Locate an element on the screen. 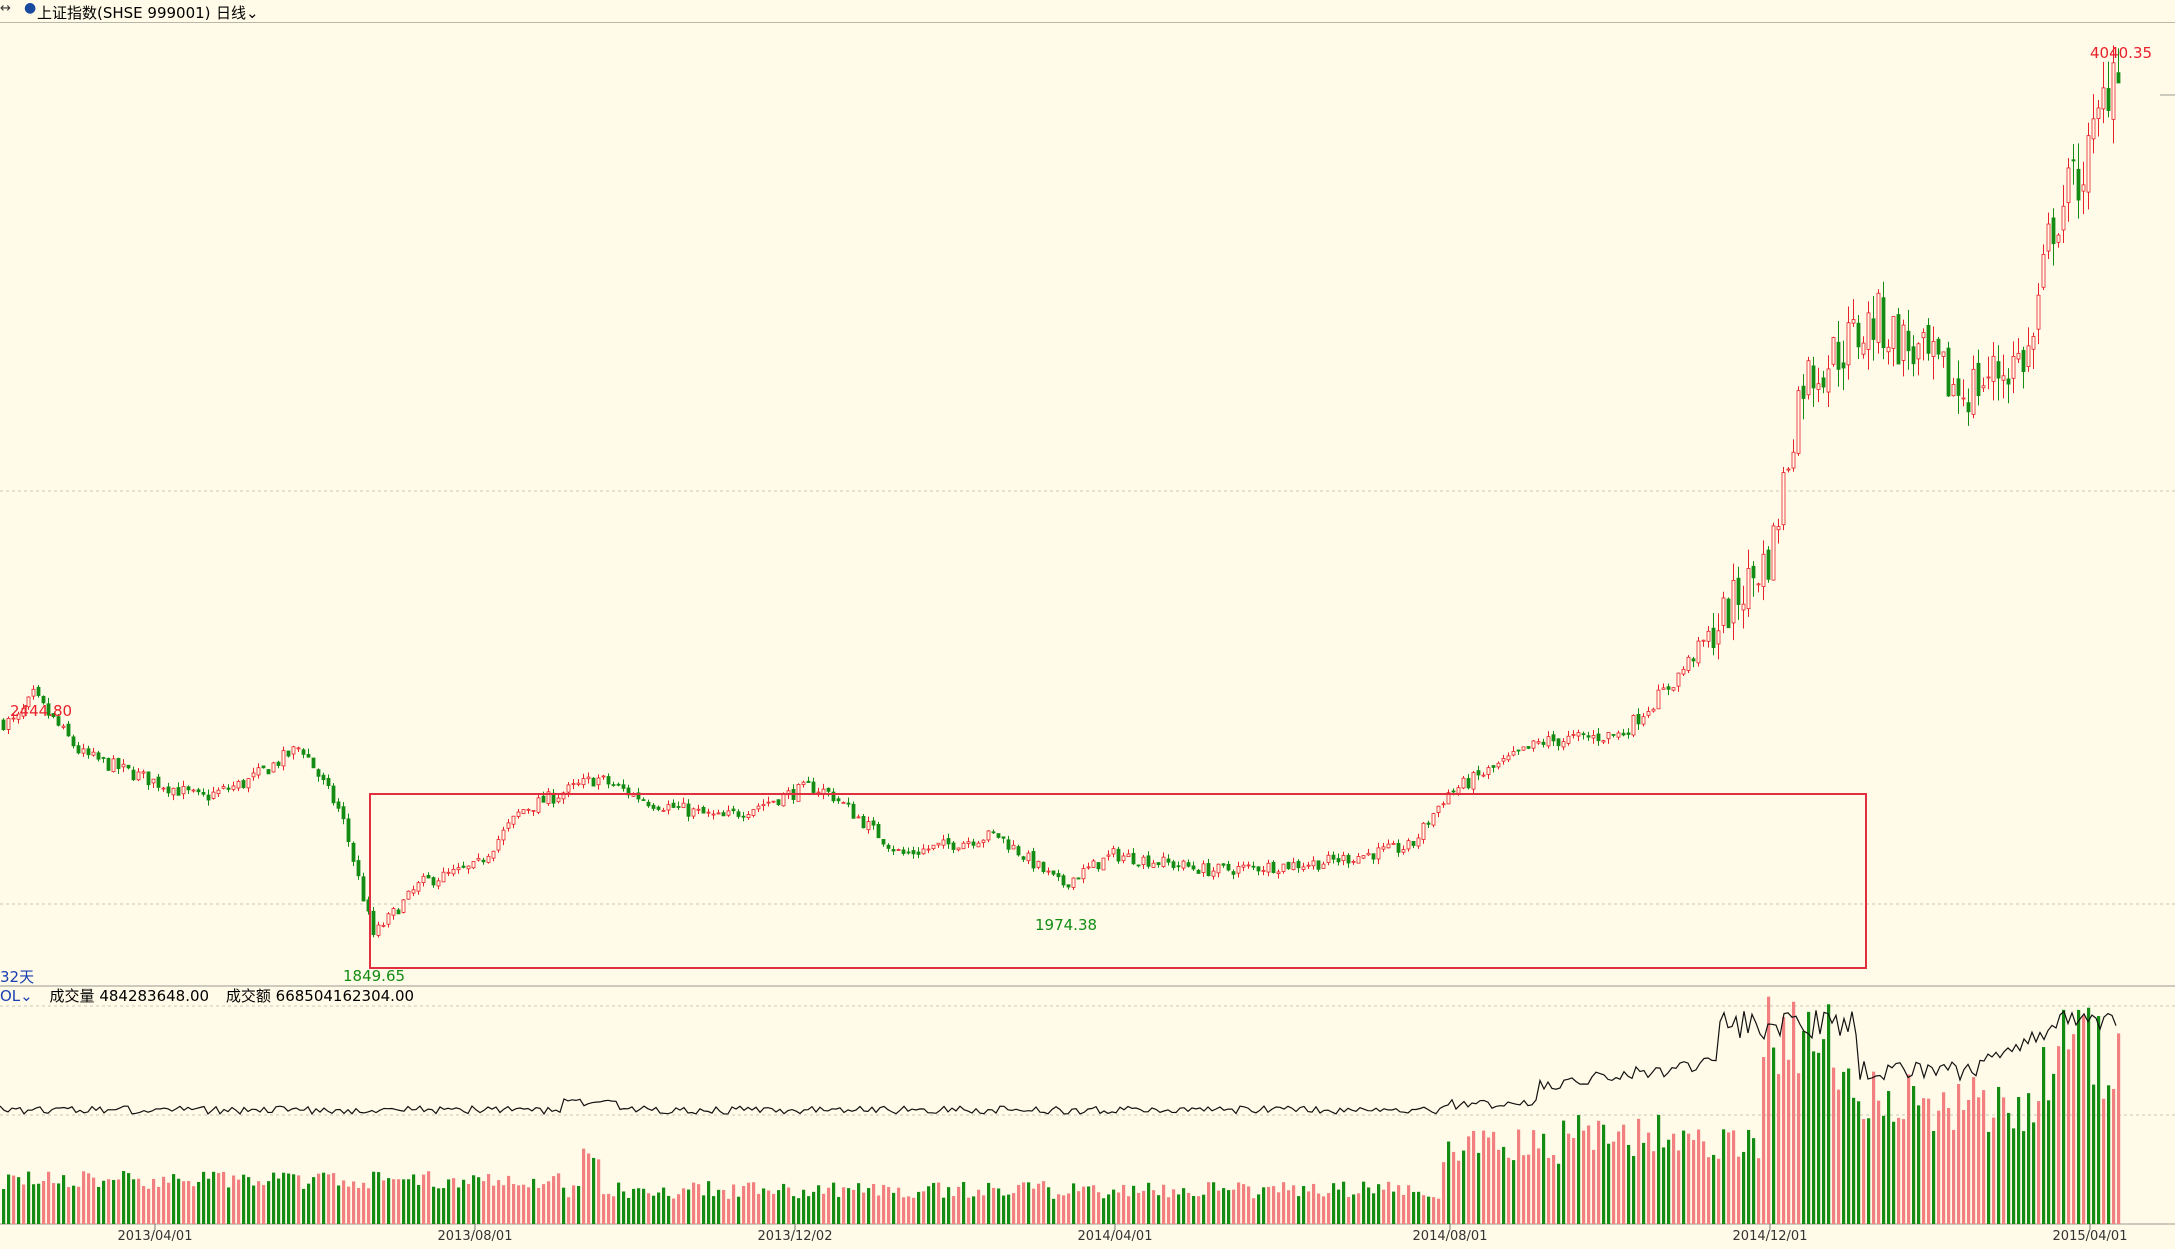 Image resolution: width=2175 pixels, height=1249 pixels. price-label: 2444.80 is located at coordinates (41, 711).